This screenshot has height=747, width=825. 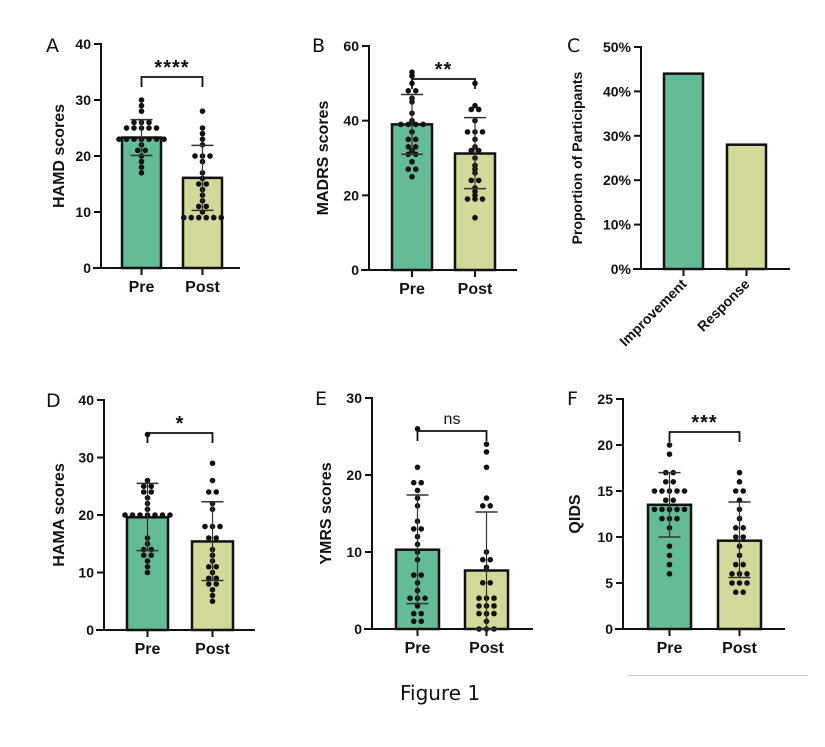 I want to click on y-tick-label: 25, so click(x=605, y=399).